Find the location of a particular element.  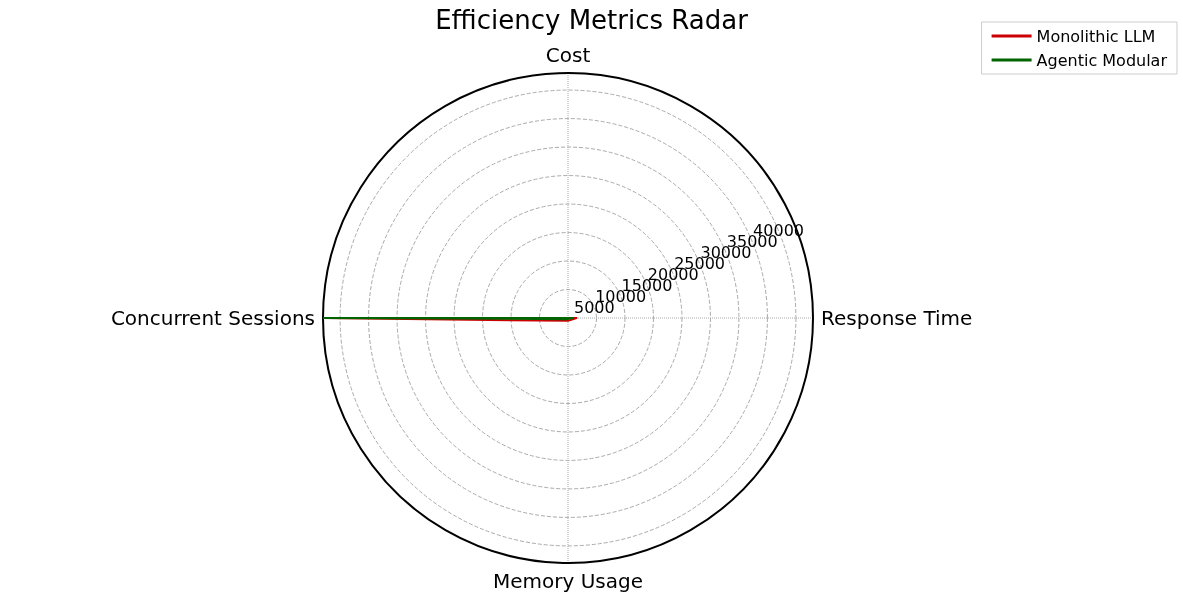

spoke-label: Concurrent Sessions is located at coordinates (212, 318).